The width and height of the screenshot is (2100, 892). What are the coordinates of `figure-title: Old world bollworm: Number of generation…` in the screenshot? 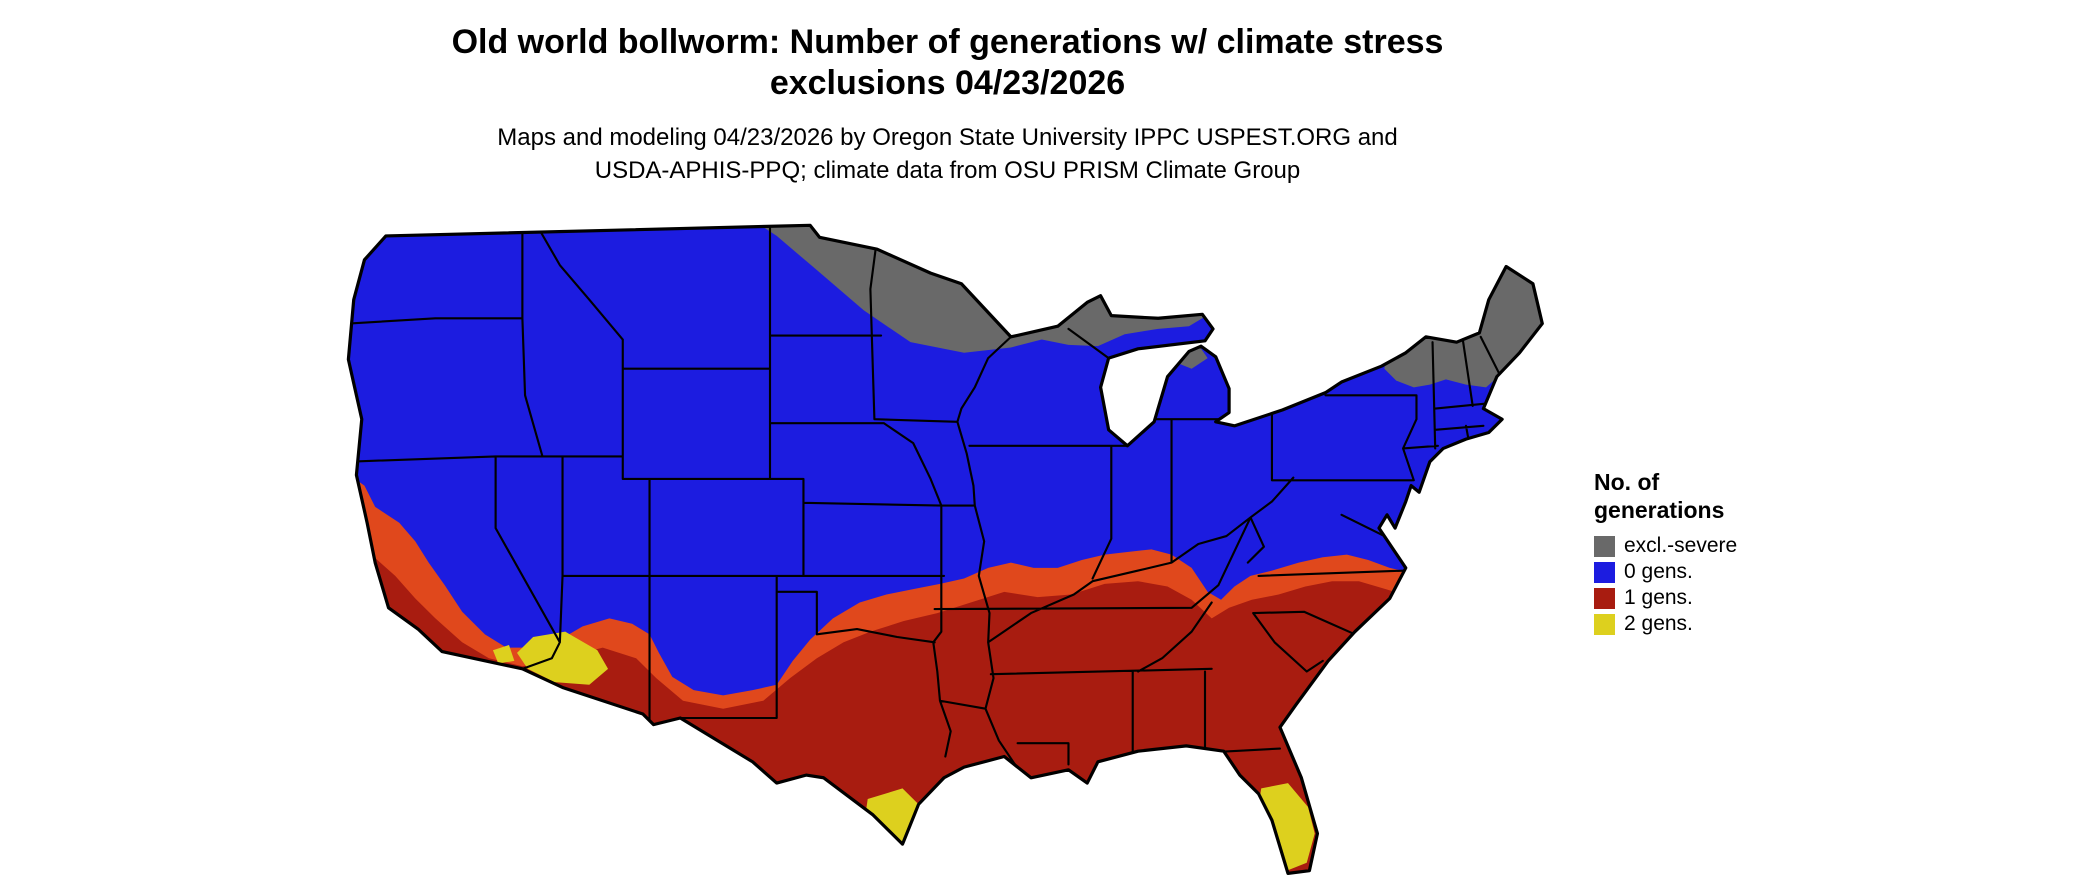 It's located at (947, 63).